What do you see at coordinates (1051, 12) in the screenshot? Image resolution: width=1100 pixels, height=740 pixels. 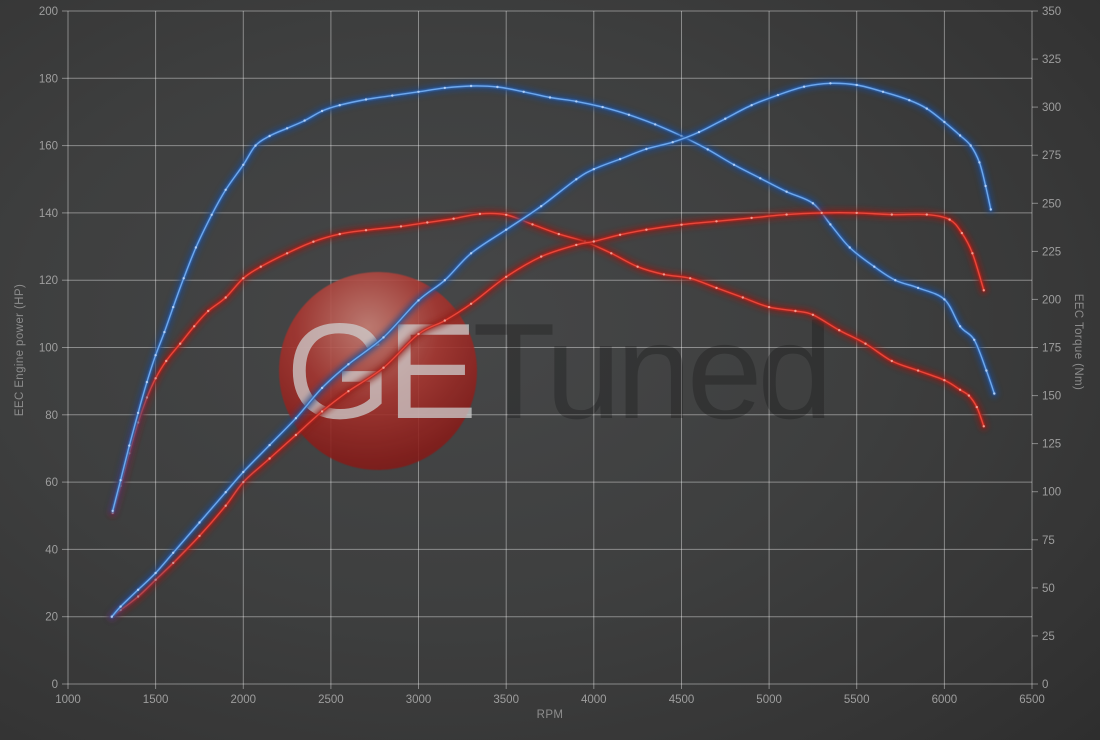 I see `svg-text: 350` at bounding box center [1051, 12].